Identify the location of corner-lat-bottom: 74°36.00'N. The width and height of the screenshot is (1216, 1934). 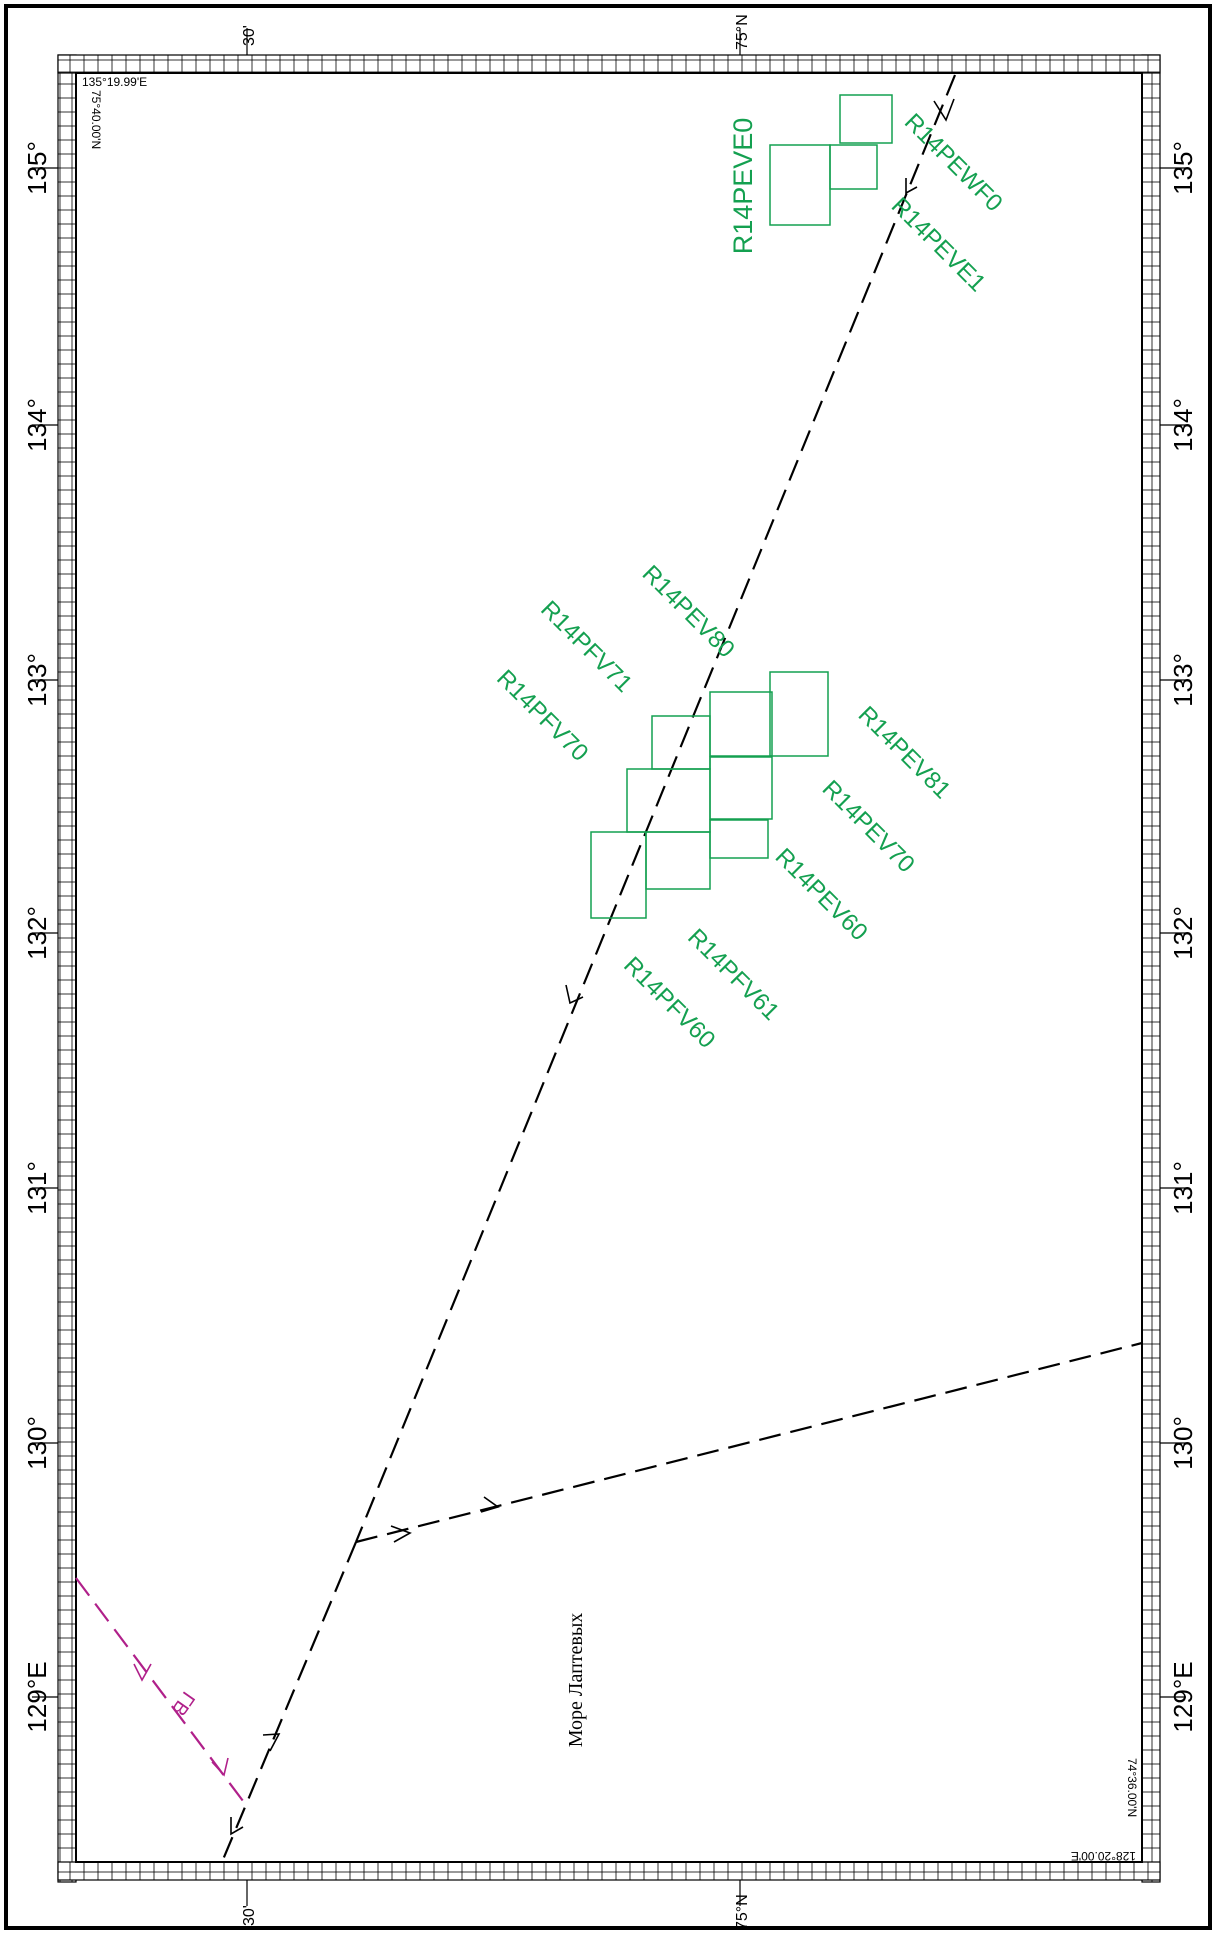
(1132, 1787).